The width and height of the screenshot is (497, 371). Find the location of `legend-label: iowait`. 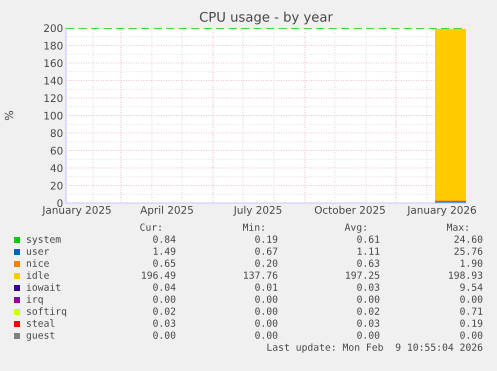

legend-label: iowait is located at coordinates (43, 287).